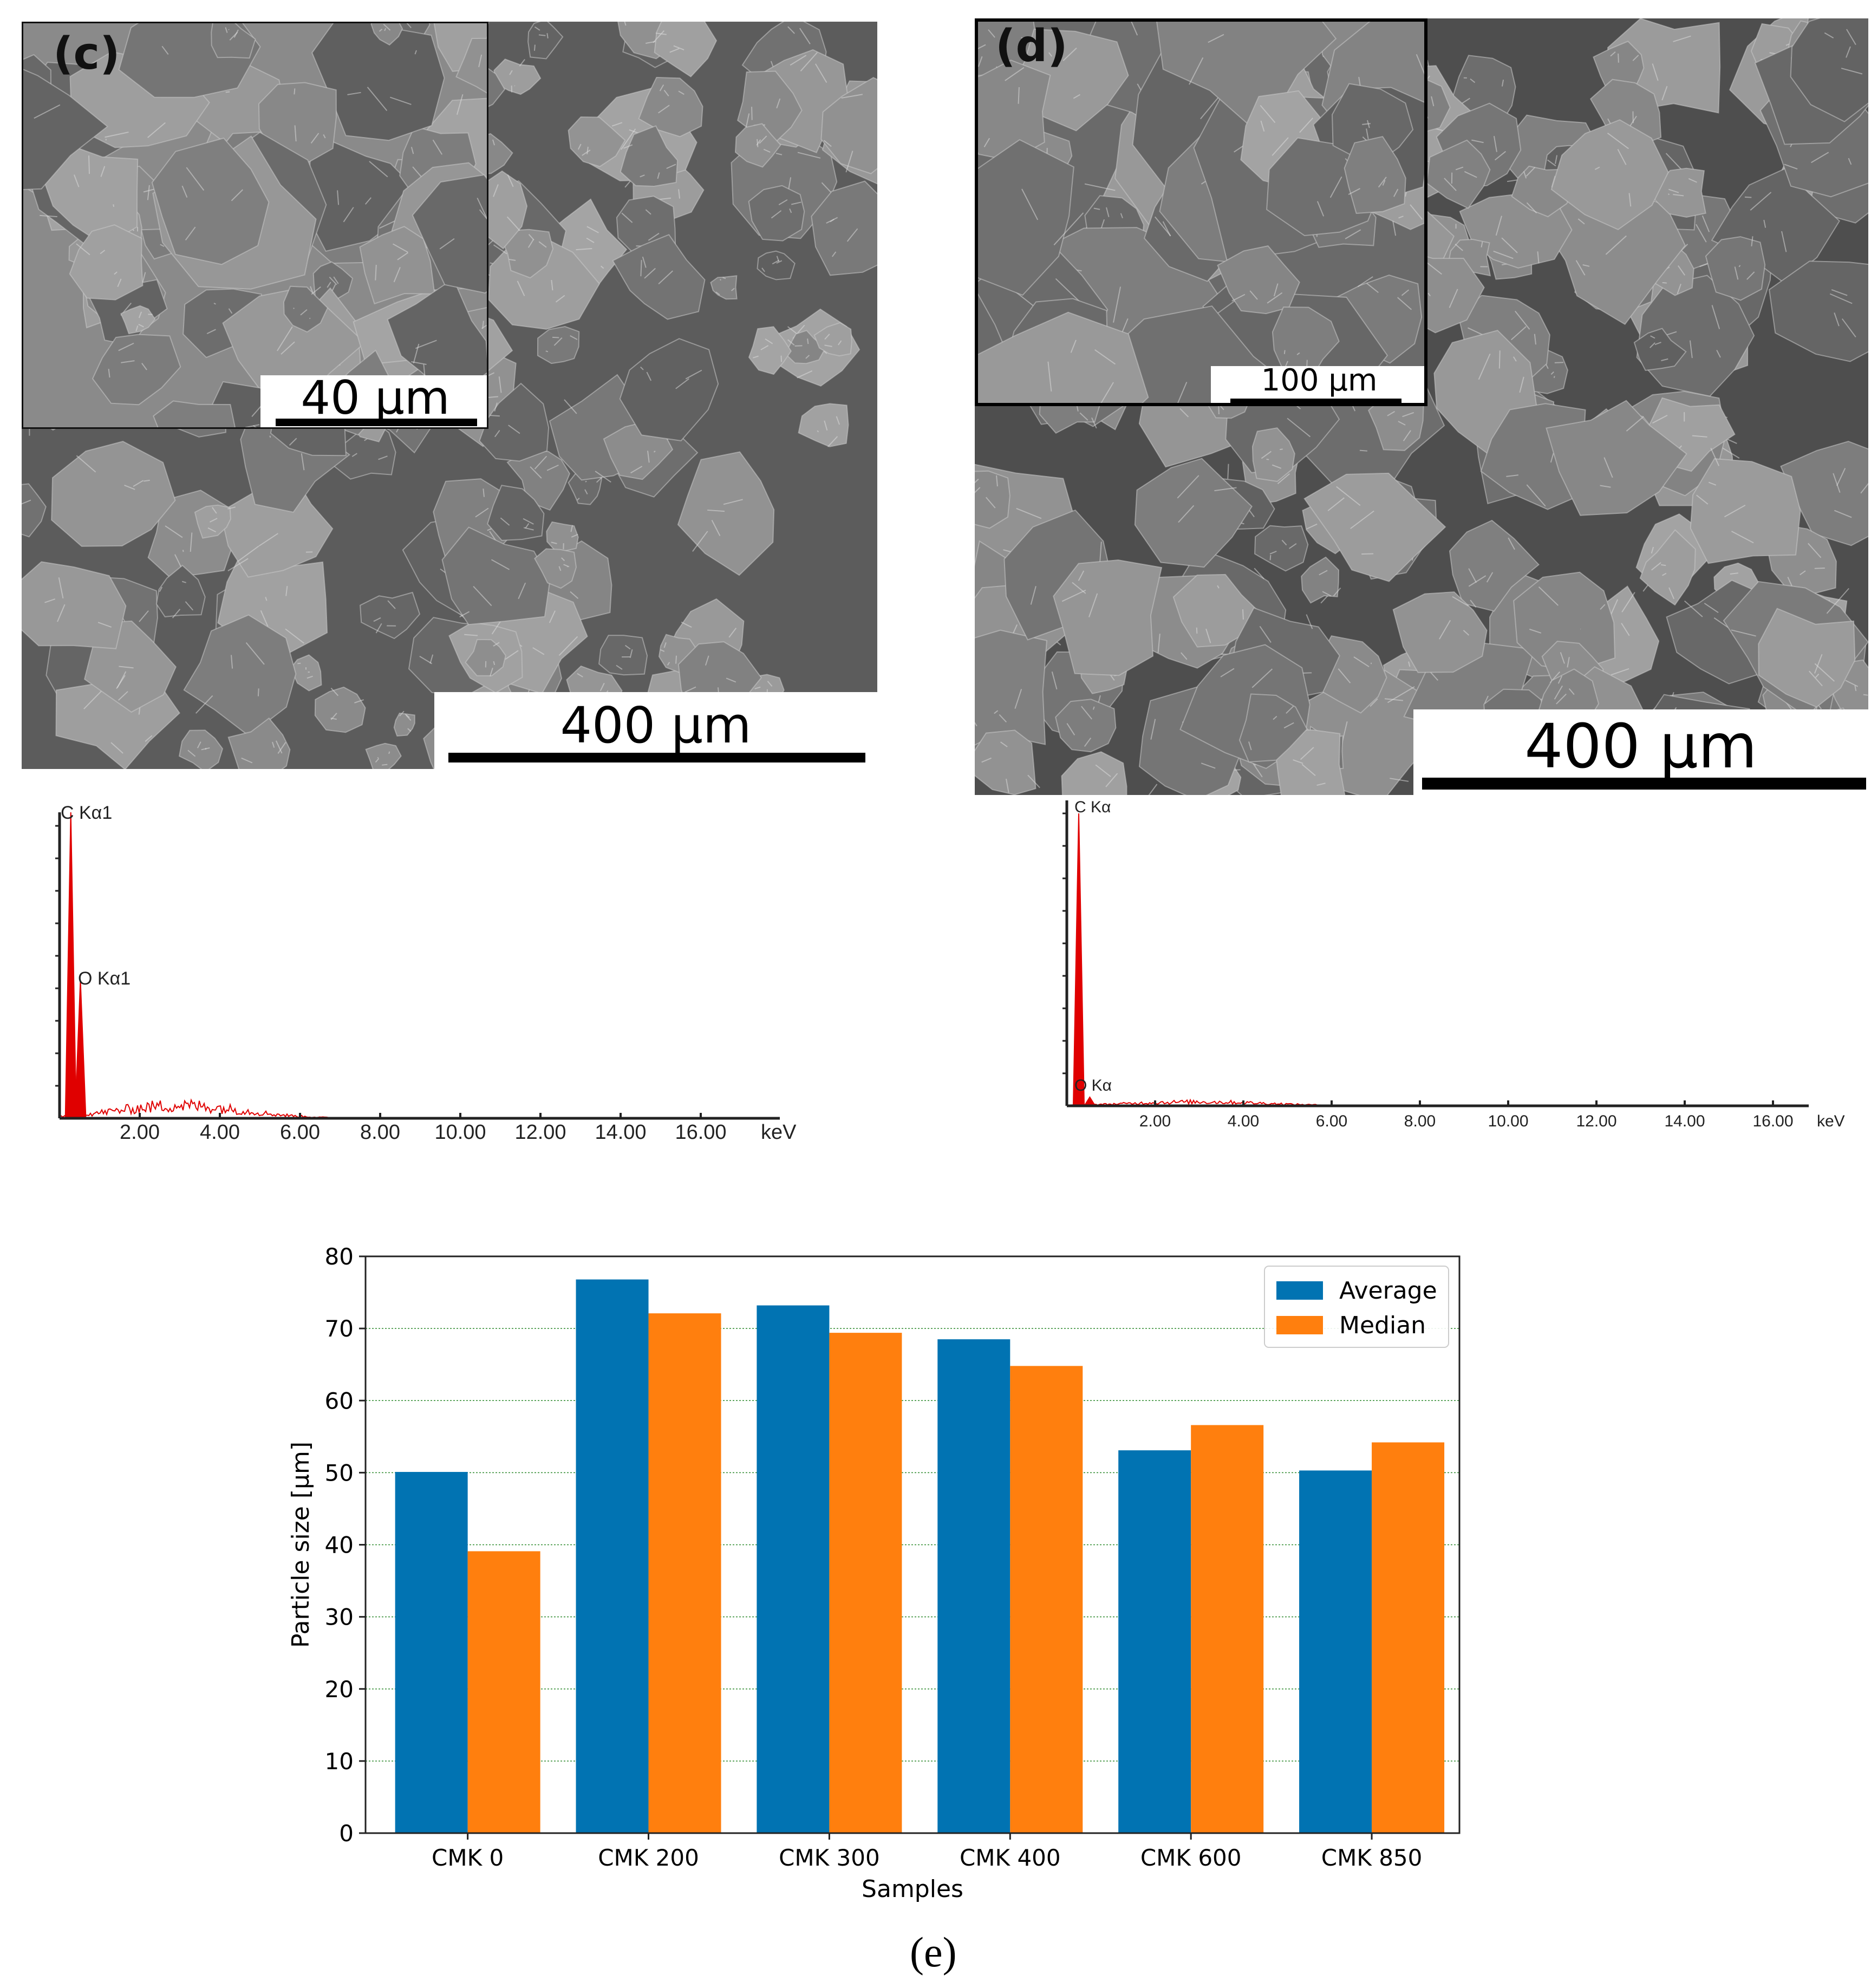  Describe the element at coordinates (1298, 960) in the screenshot. I see `eds-spectrum-trace-d` at that location.